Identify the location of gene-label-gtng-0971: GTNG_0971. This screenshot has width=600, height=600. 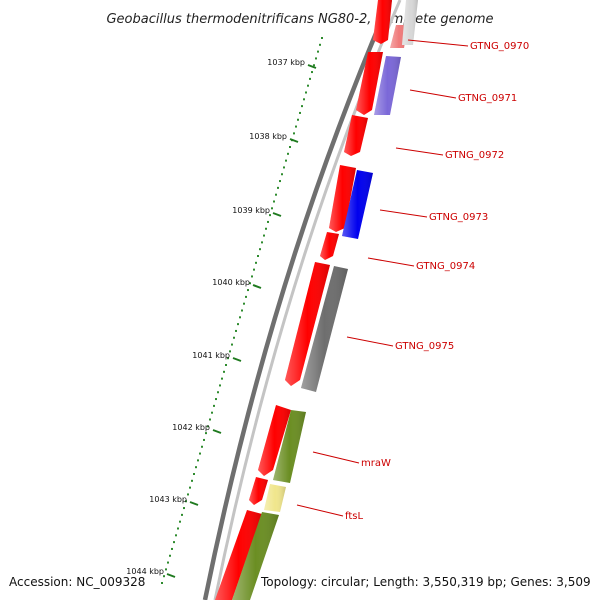
(487, 98).